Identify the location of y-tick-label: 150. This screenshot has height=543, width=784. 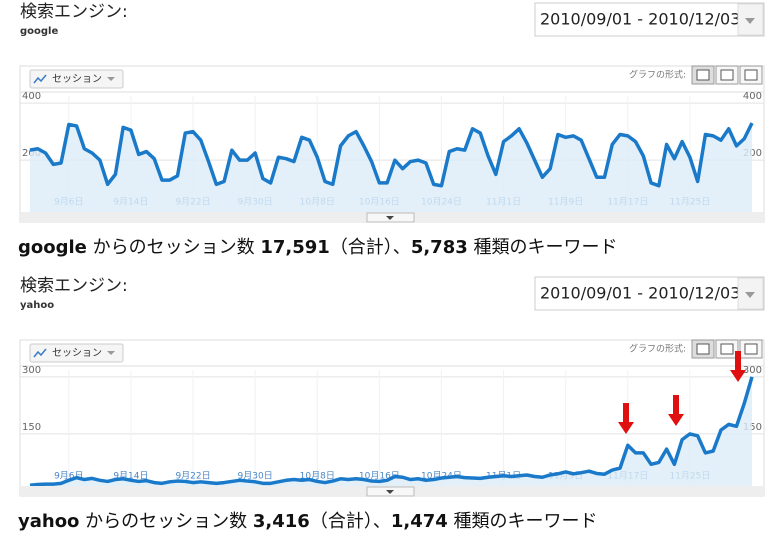
(31, 427).